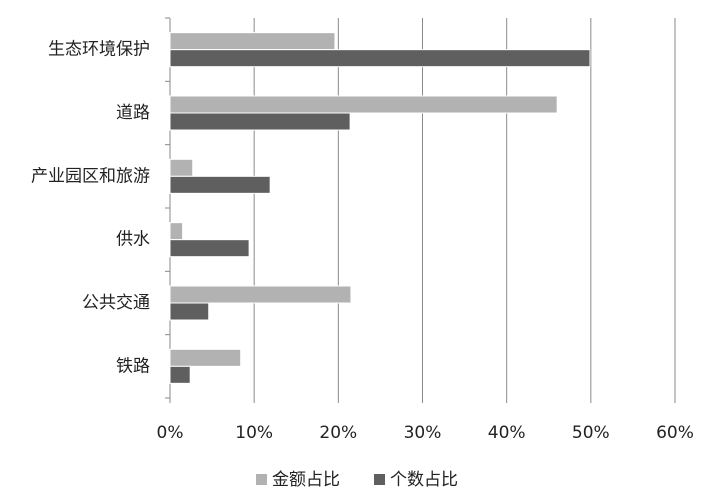 The width and height of the screenshot is (713, 503). What do you see at coordinates (133, 240) in the screenshot?
I see `y-tick-label: 供水` at bounding box center [133, 240].